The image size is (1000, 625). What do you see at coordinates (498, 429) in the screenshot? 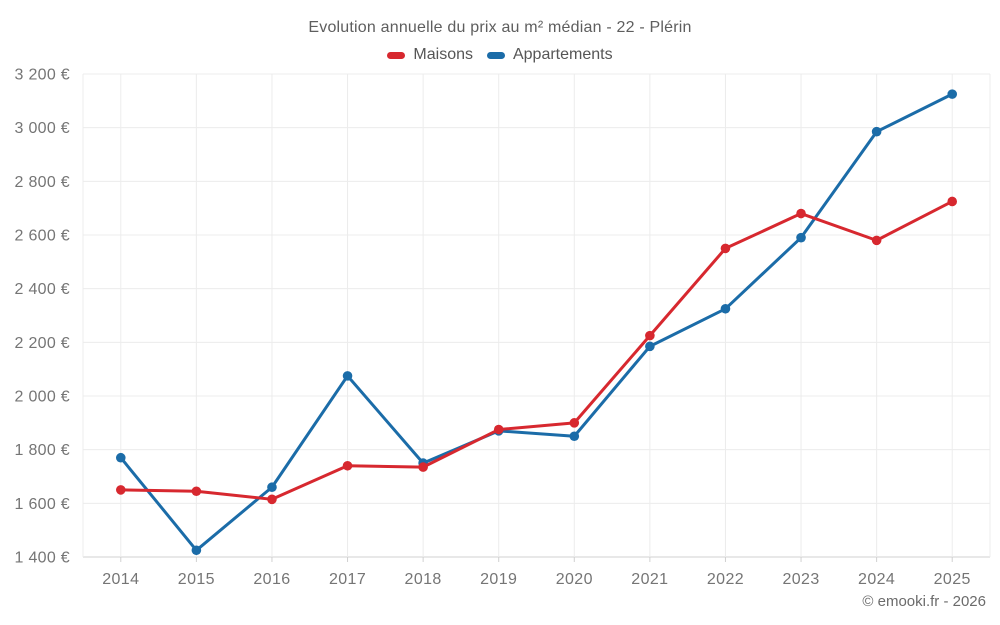
I see `maisons-point-2019` at bounding box center [498, 429].